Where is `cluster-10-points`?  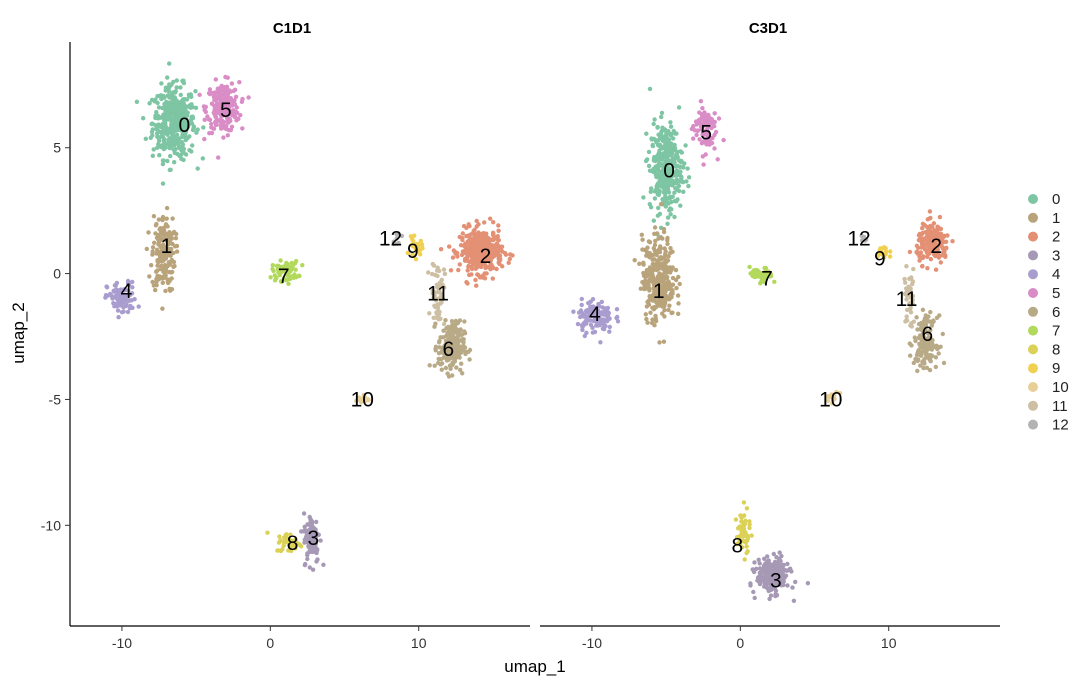
cluster-10-points is located at coordinates (362, 398).